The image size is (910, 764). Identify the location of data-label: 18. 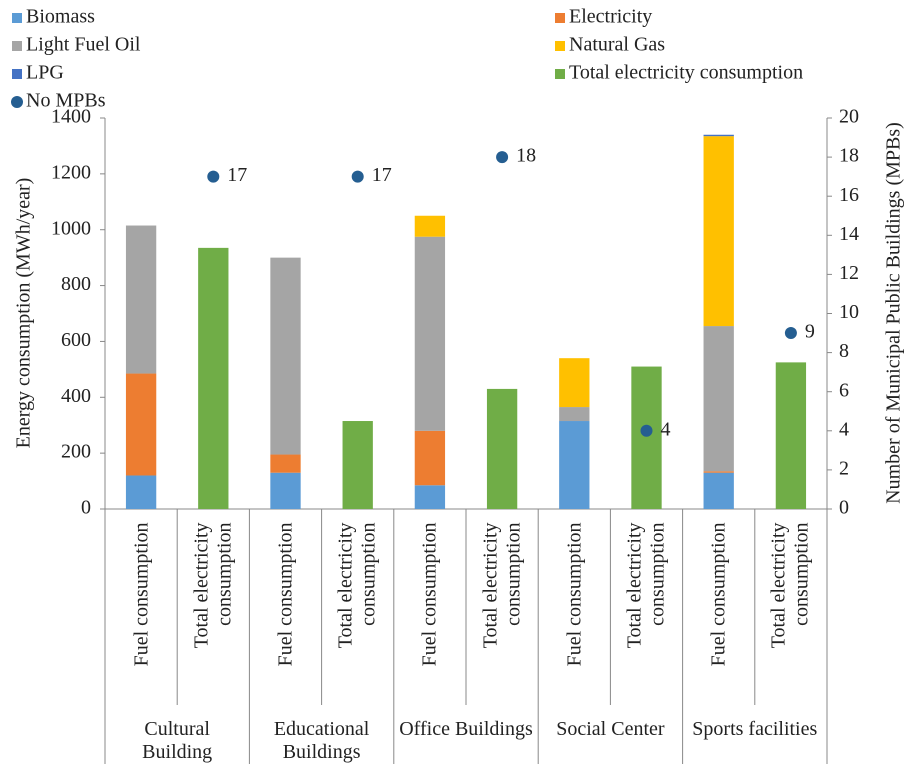
(526, 156).